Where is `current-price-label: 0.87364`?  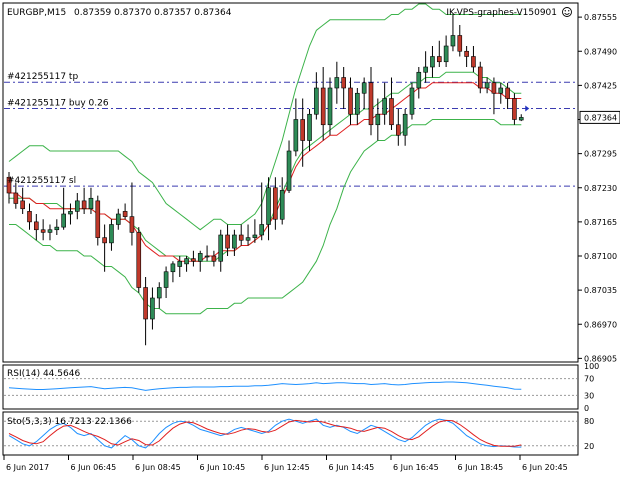 current-price-label: 0.87364 is located at coordinates (600, 117).